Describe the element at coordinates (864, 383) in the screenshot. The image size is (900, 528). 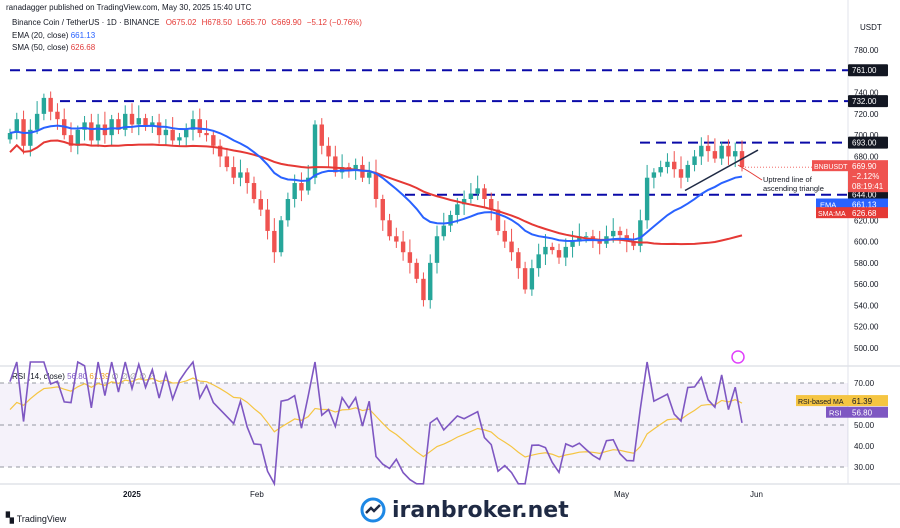
I see `rsi-tick-label: 70.00` at that location.